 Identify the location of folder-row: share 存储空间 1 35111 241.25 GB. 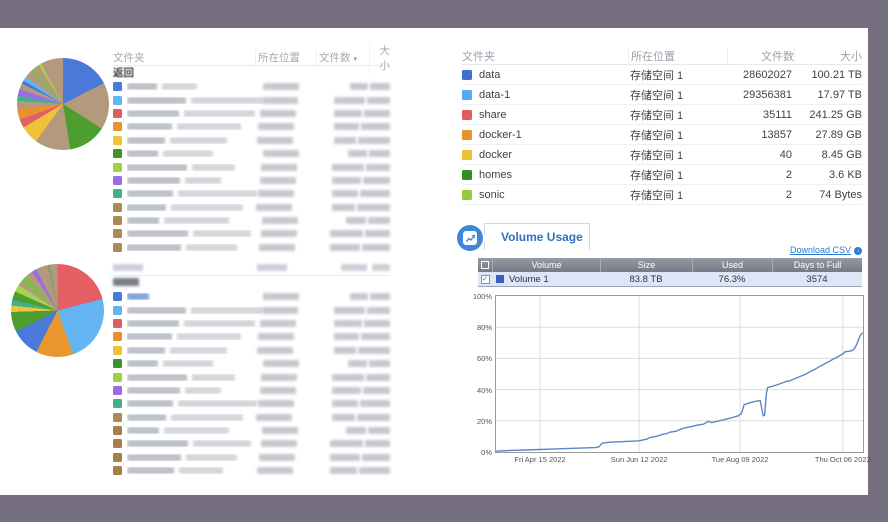
(662, 115).